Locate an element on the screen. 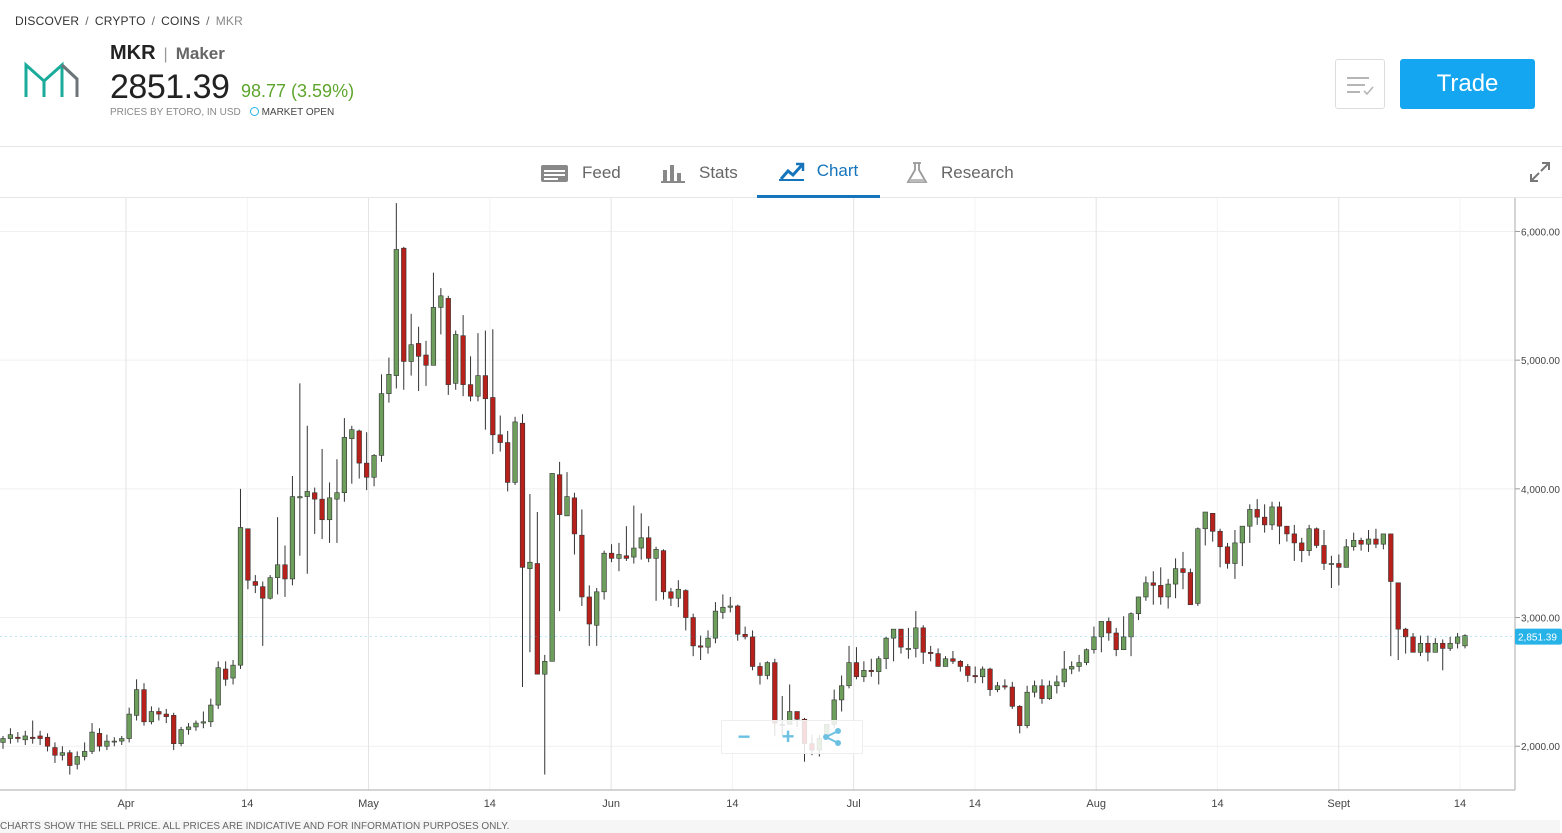  tab-feed: Feed is located at coordinates (580, 172).